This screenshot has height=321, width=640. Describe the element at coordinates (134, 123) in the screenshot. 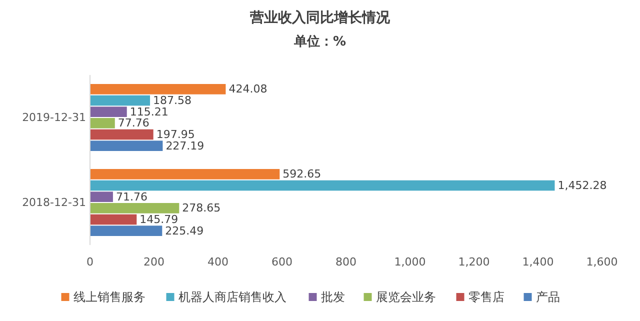

I see `data-label: 77.76` at that location.